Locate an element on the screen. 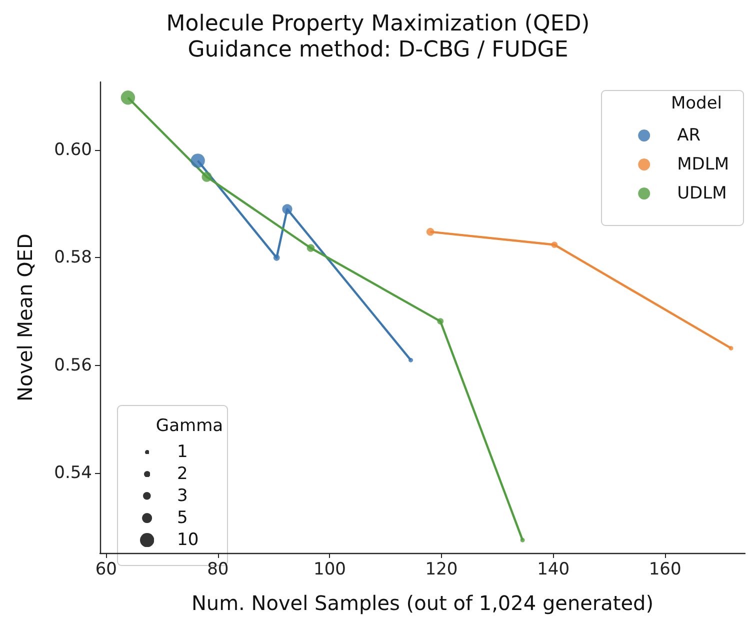 This screenshot has width=756, height=627. legend-label: 3 is located at coordinates (182, 496).